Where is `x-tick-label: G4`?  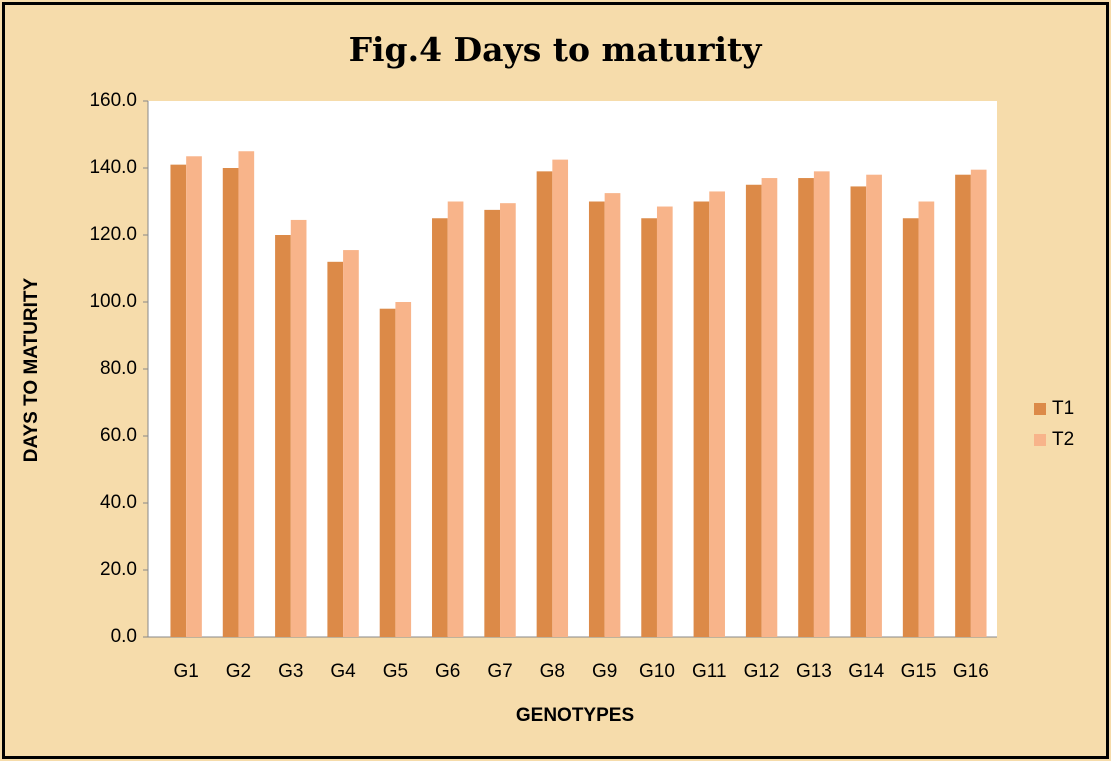
x-tick-label: G4 is located at coordinates (343, 671).